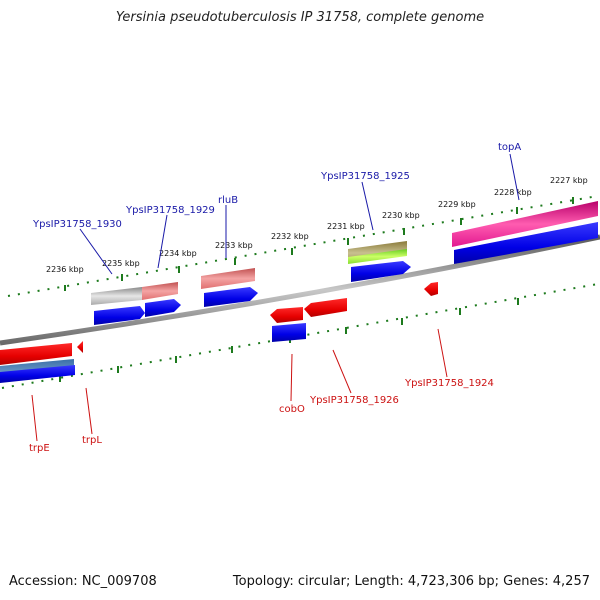  What do you see at coordinates (513, 192) in the screenshot?
I see `kbp-tick-label: 2228 kbp` at bounding box center [513, 192].